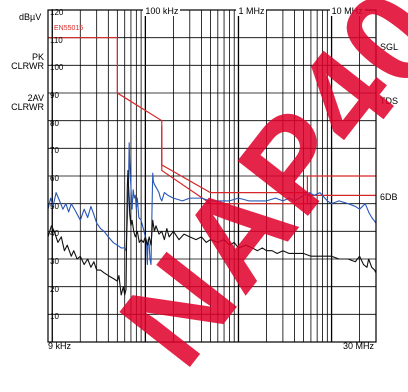 This screenshot has height=392, width=408. I want to click on limit-line-label: EN55015, so click(69, 28).